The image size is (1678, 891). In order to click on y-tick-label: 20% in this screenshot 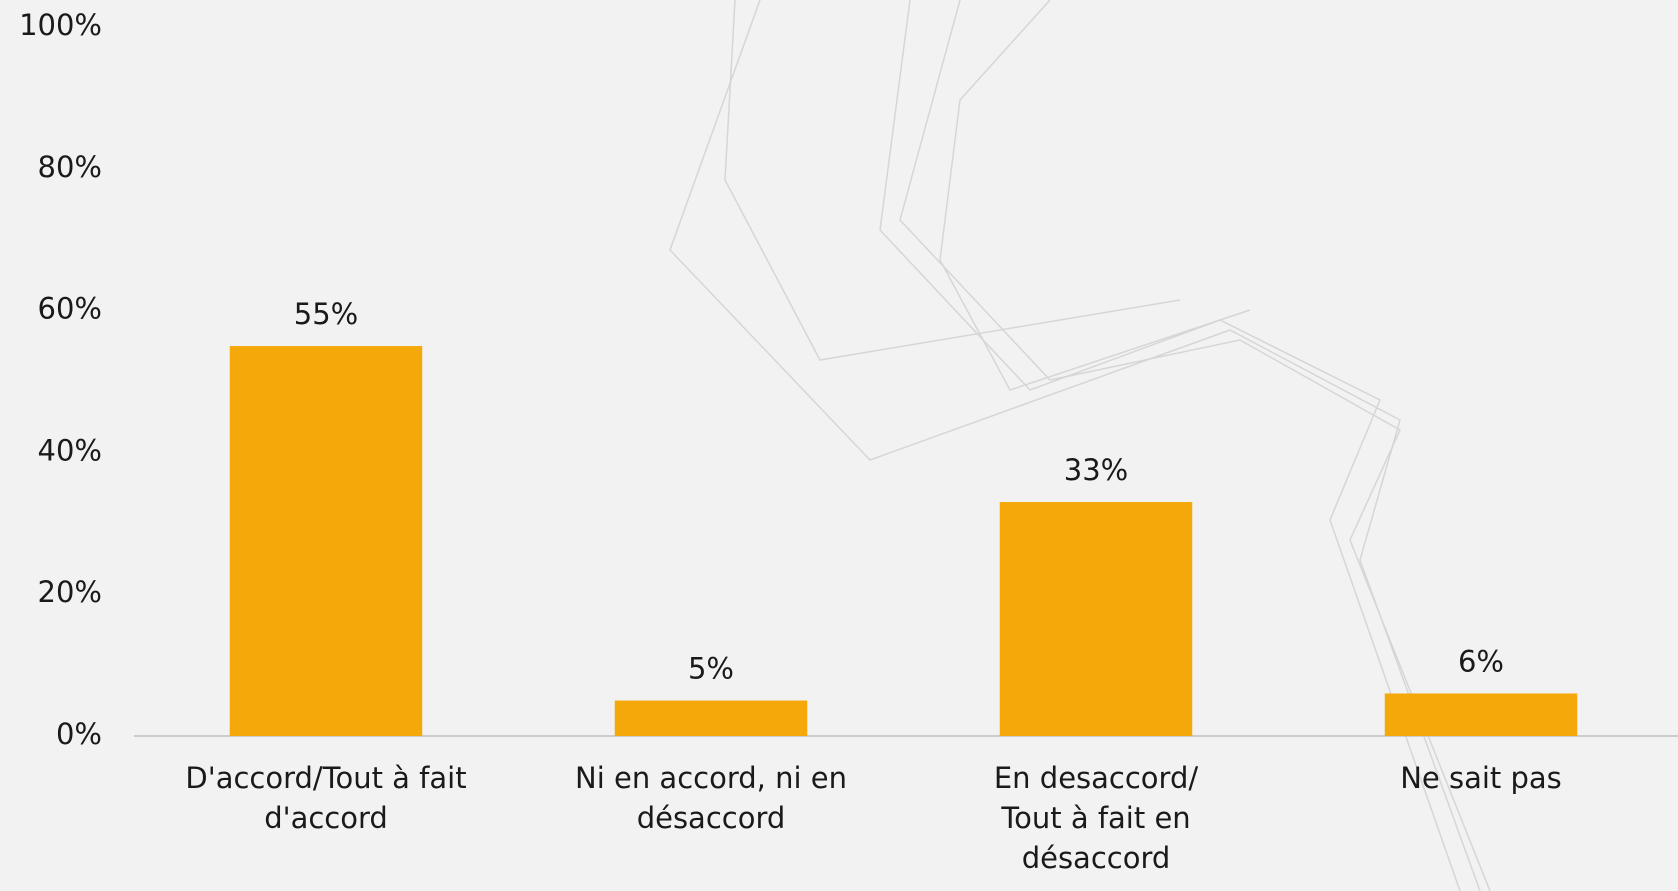, I will do `click(70, 592)`.